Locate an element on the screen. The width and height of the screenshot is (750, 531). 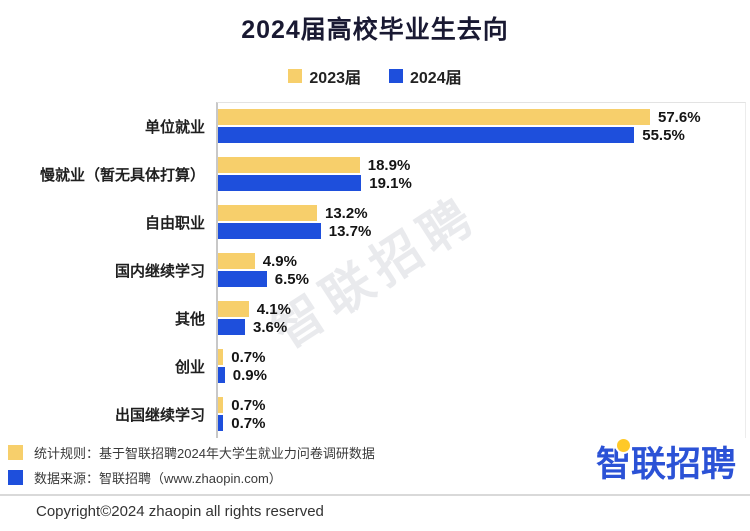
bar-pair: 0.7% 0.9% is located at coordinates (475, 366).